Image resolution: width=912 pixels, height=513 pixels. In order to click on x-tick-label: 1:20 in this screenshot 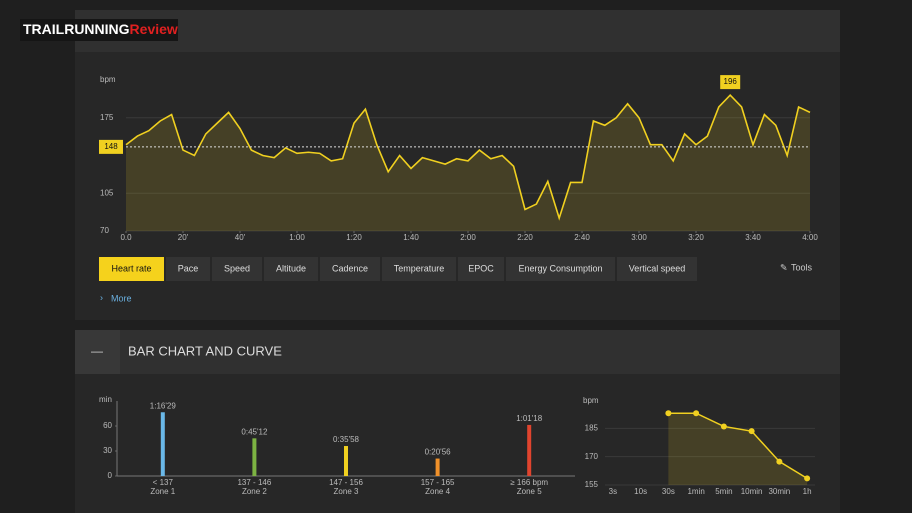, I will do `click(354, 237)`.